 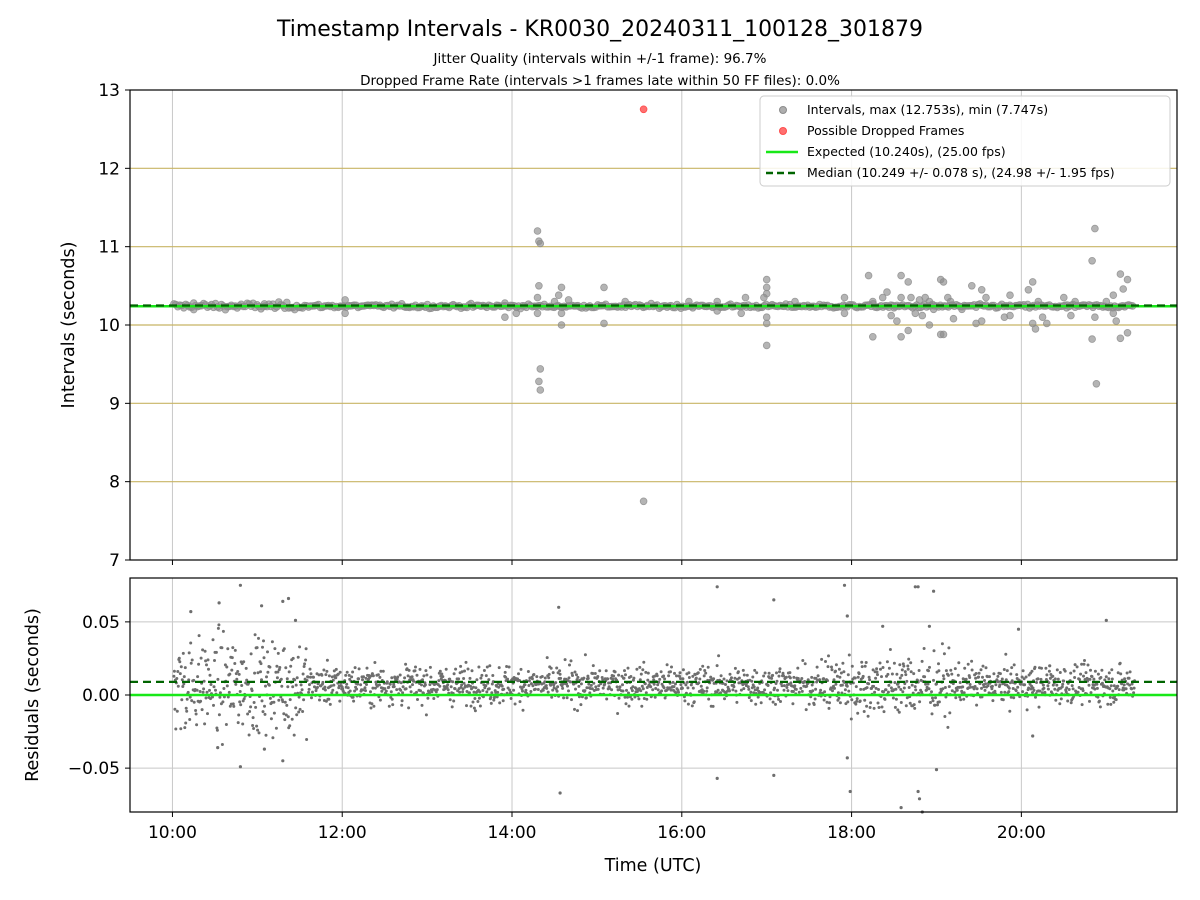 What do you see at coordinates (512, 833) in the screenshot?
I see `x-tick-label: 14:00` at bounding box center [512, 833].